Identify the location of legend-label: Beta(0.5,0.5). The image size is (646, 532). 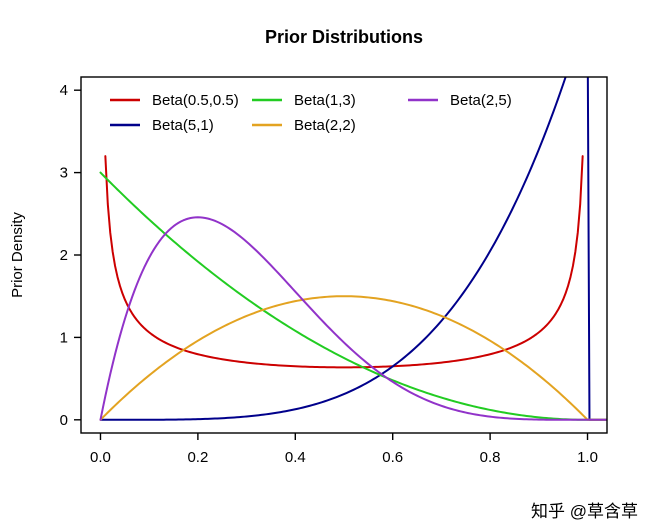
(195, 100).